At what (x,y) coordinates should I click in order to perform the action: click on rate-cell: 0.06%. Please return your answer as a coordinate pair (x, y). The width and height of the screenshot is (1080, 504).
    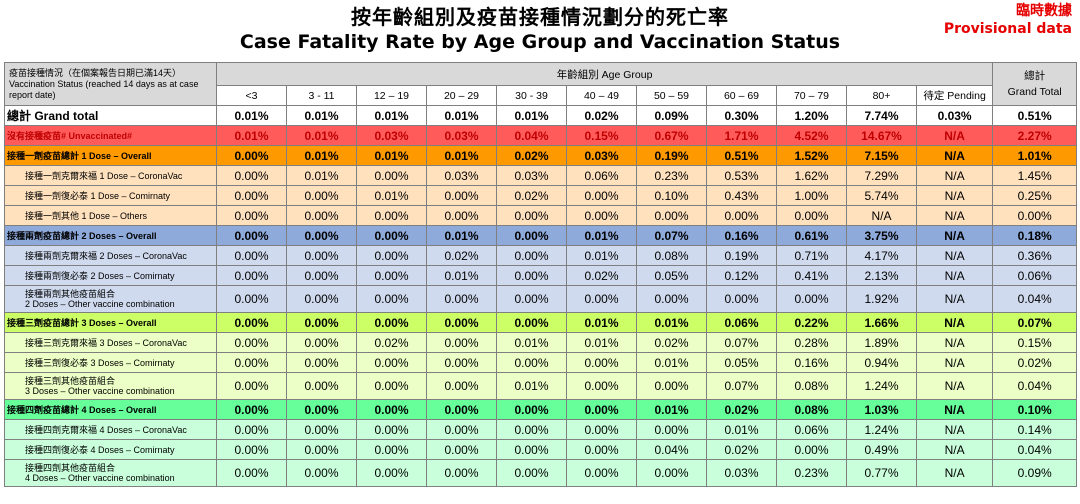
    Looking at the image, I should click on (811, 429).